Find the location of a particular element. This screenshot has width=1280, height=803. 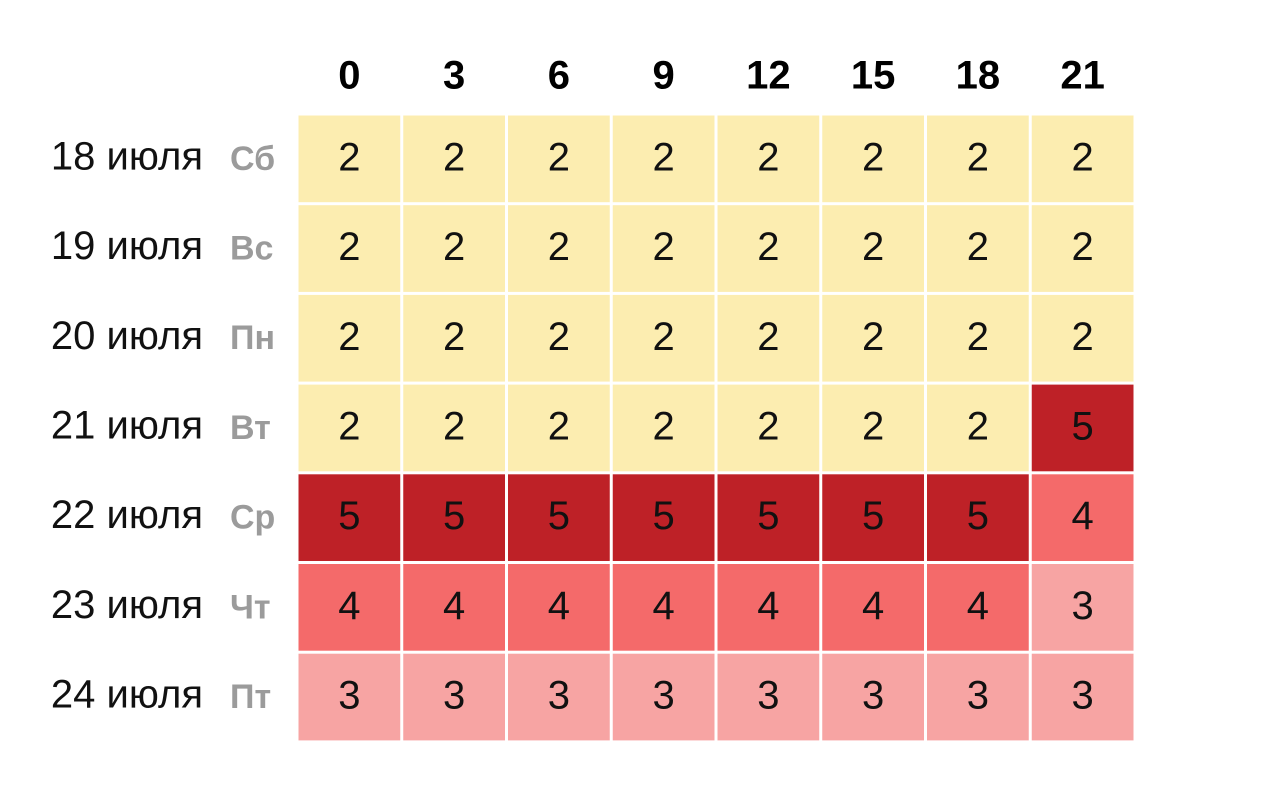

column-label-21: 21 is located at coordinates (1082, 76).